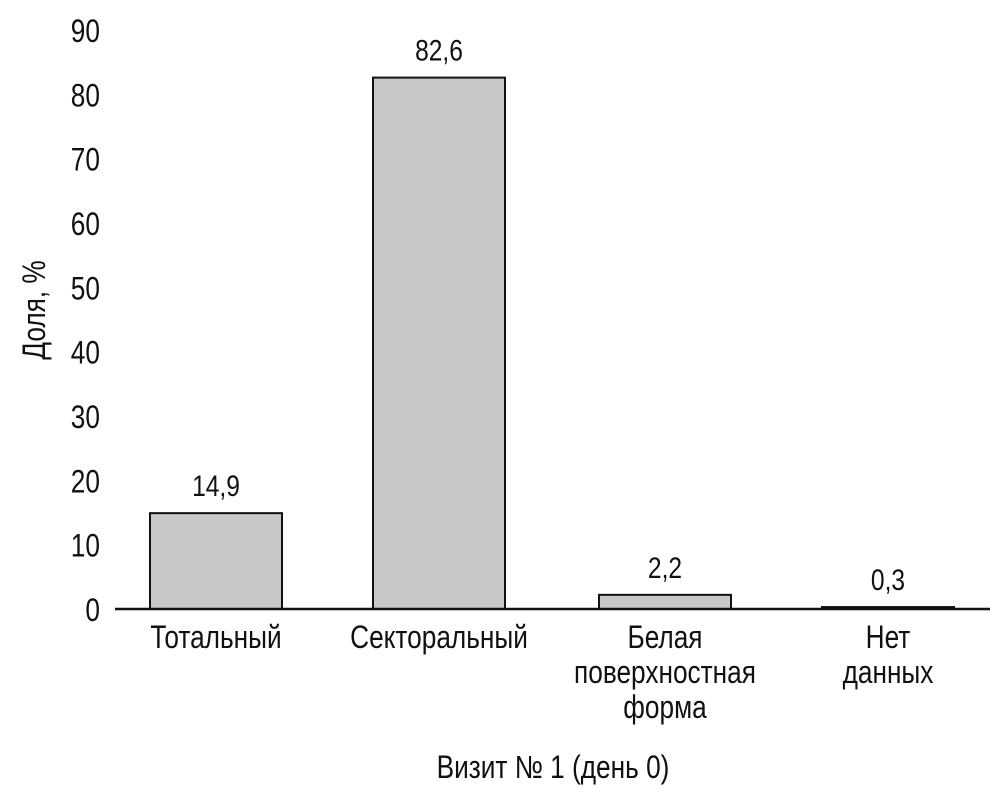 This screenshot has height=793, width=992. I want to click on y-axis-label: Доля, %, so click(35, 309).